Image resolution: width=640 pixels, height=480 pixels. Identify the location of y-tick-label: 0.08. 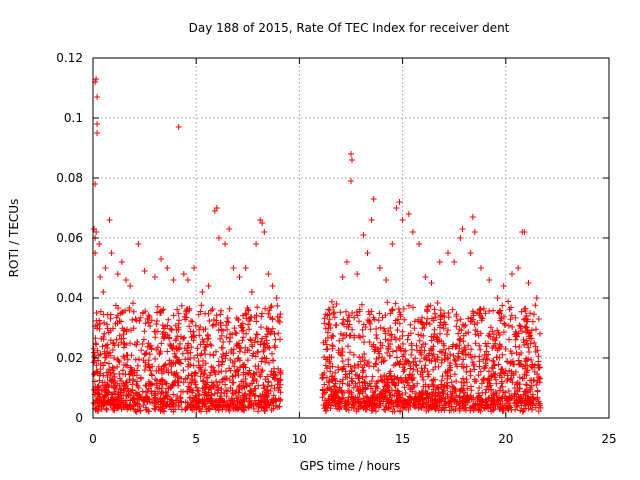
(69, 178).